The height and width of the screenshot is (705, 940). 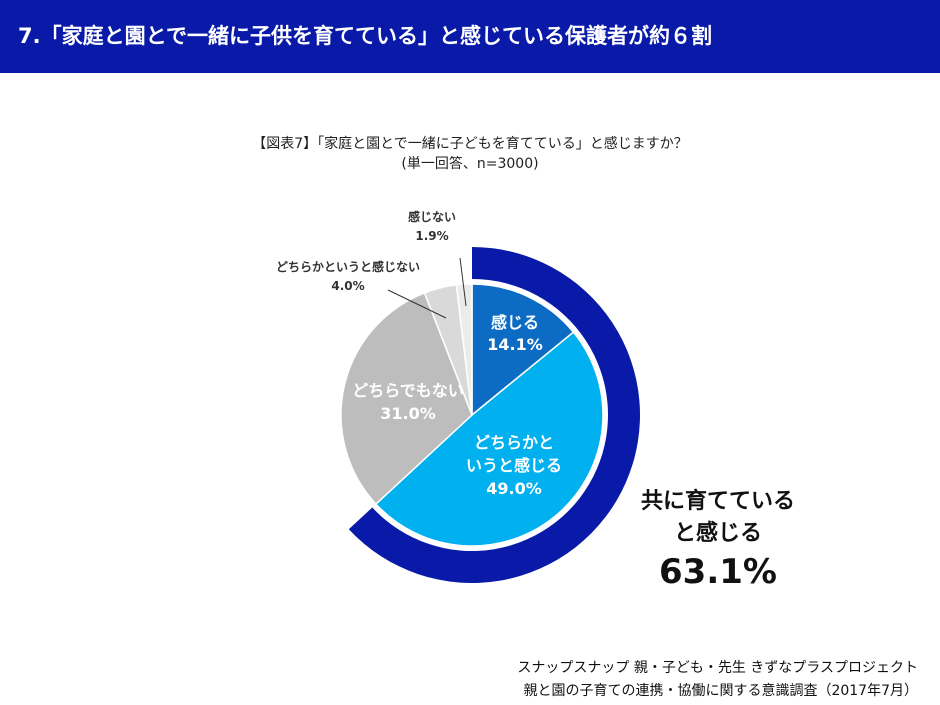 I want to click on page-title: 7.「家庭と園とで一緒に子供を育てている」と感じている保護者が約６割, so click(x=365, y=36).